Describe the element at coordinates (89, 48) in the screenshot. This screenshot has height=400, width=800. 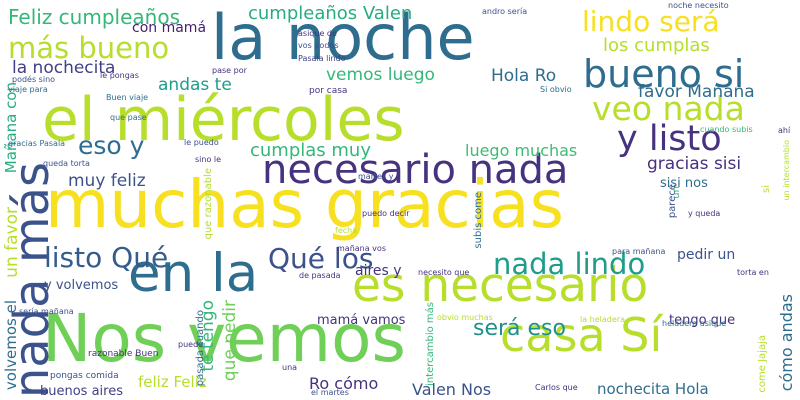
I see `word: más bueno` at that location.